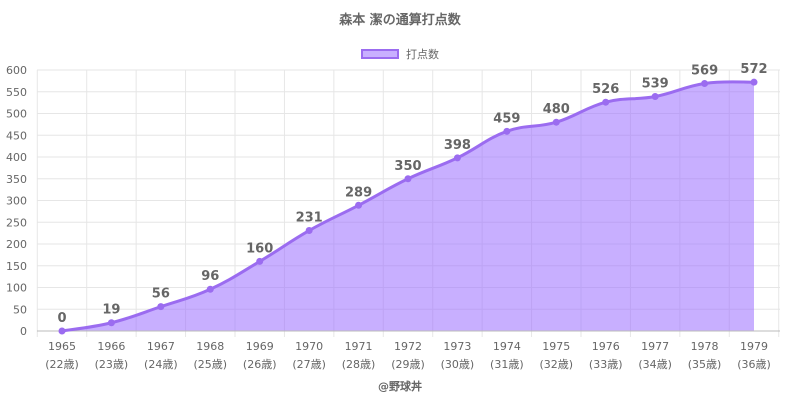  I want to click on legend-swatch, so click(380, 54).